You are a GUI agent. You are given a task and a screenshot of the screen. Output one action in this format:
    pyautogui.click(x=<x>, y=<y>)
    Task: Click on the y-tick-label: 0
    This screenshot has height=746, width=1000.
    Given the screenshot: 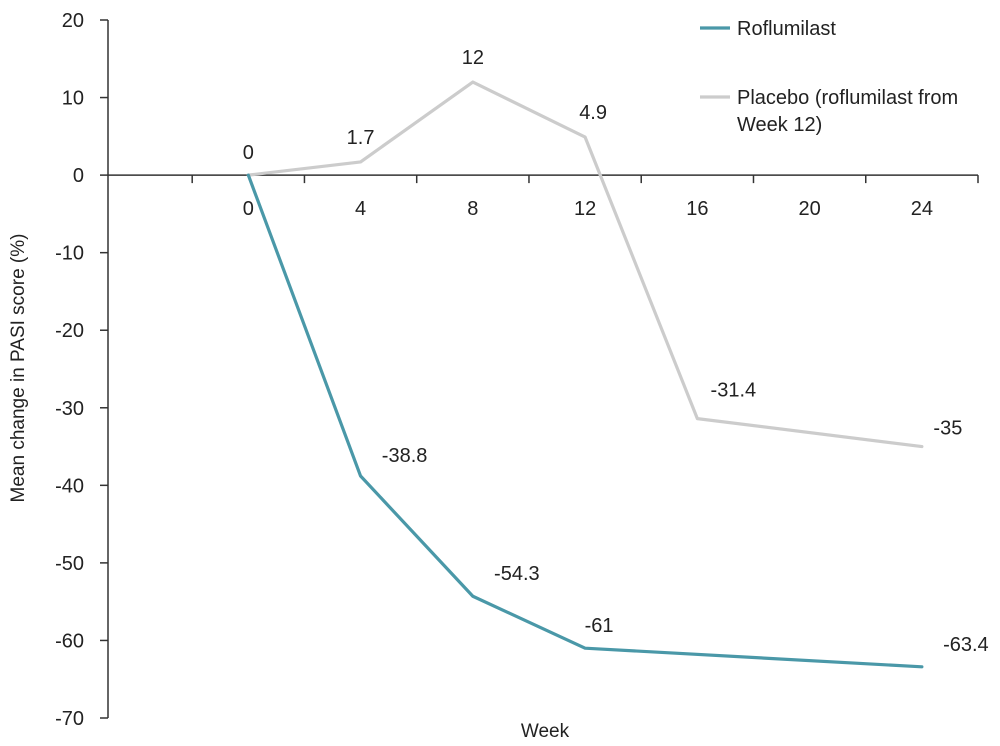 What is the action you would take?
    pyautogui.click(x=78, y=176)
    